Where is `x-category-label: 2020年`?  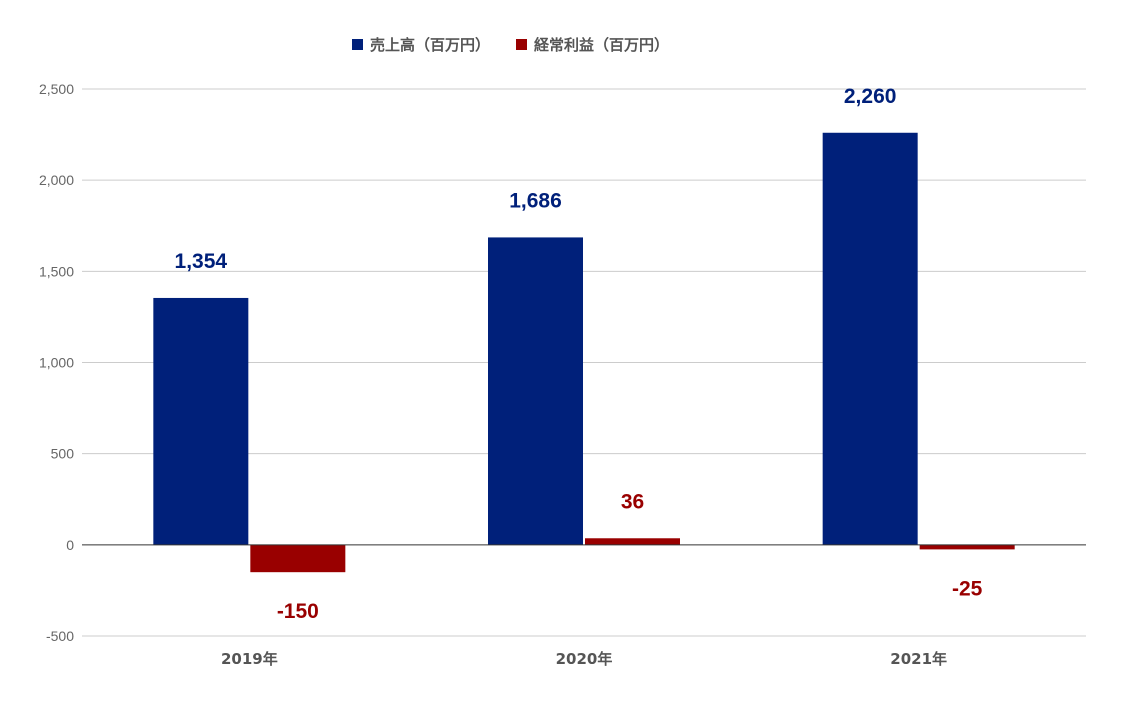 x-category-label: 2020年 is located at coordinates (584, 659).